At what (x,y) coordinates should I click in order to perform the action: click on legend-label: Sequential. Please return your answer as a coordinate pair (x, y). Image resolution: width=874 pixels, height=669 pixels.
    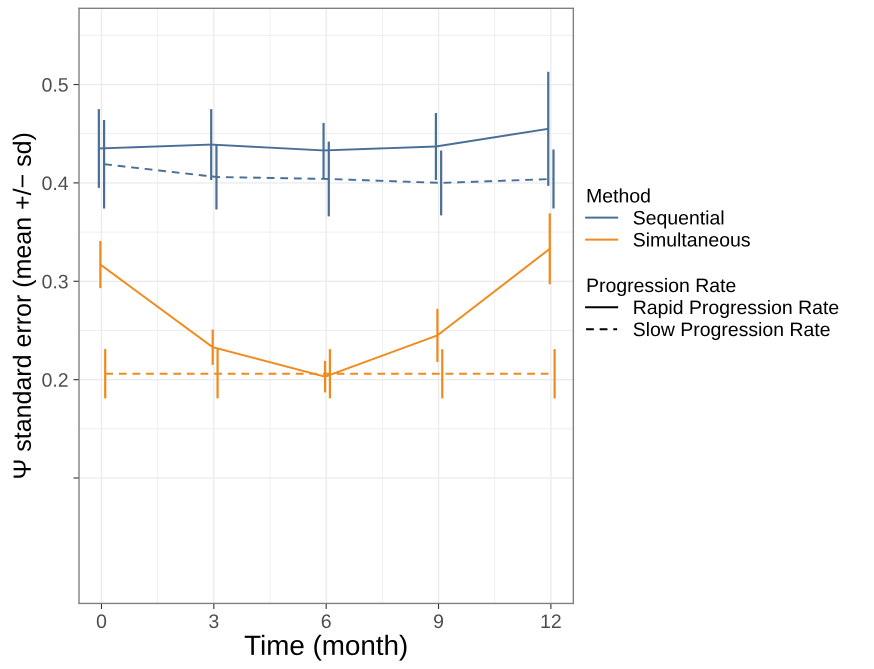
    Looking at the image, I should click on (679, 219).